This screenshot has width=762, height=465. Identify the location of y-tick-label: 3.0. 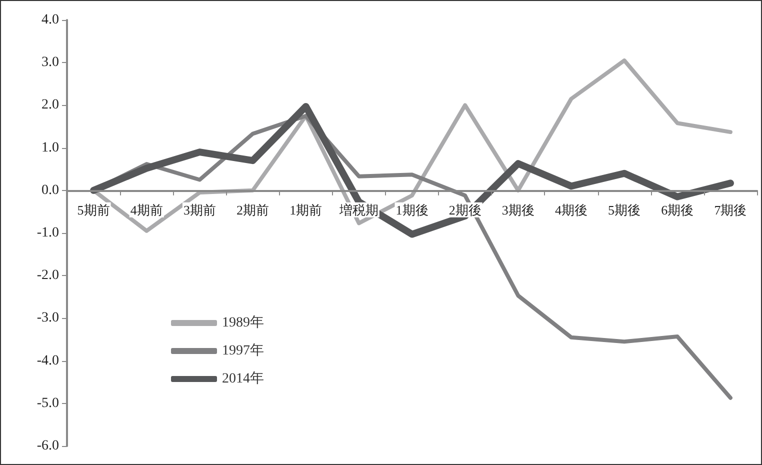
(50, 62).